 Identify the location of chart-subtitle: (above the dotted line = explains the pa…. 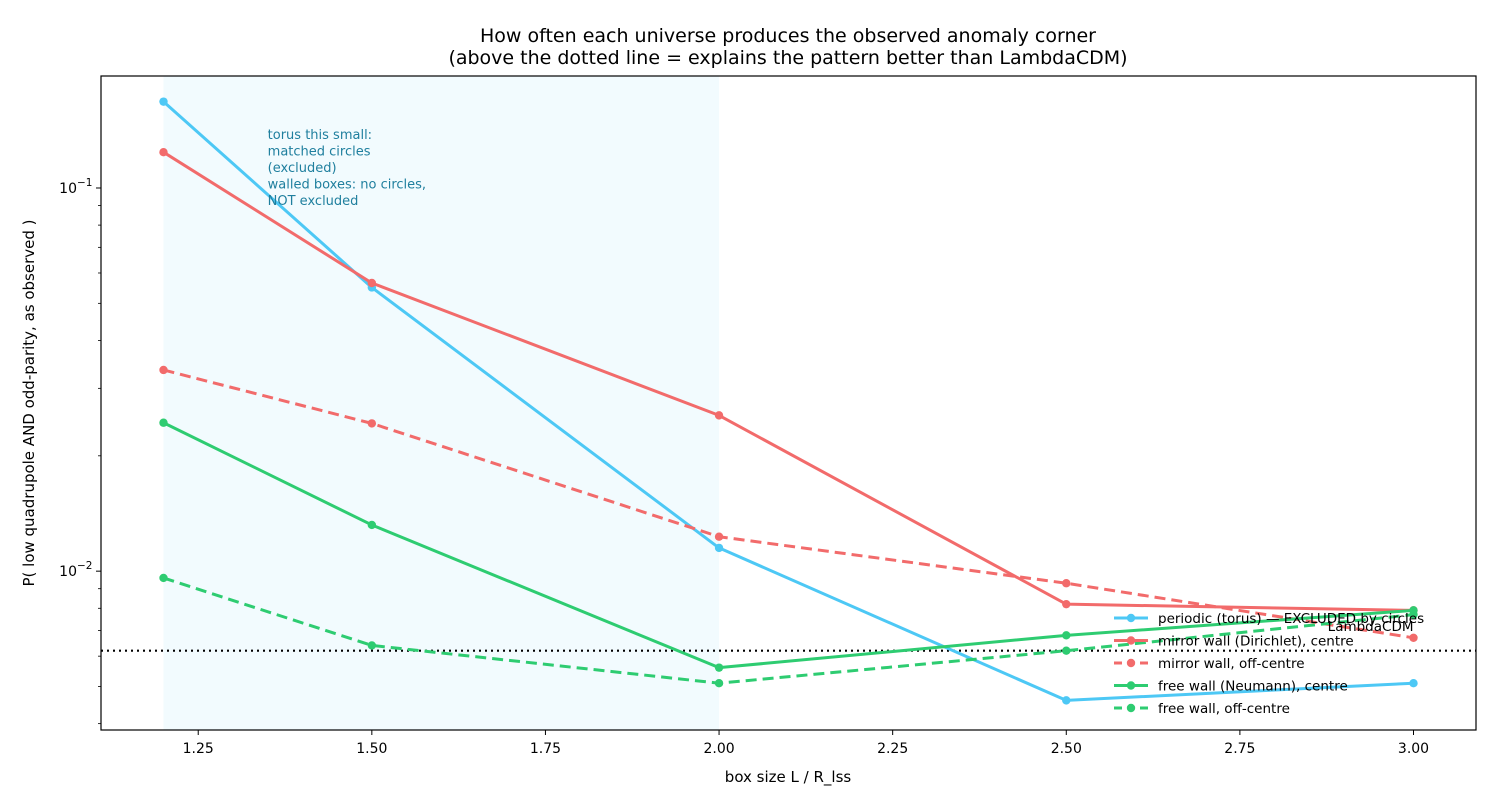
(787, 58).